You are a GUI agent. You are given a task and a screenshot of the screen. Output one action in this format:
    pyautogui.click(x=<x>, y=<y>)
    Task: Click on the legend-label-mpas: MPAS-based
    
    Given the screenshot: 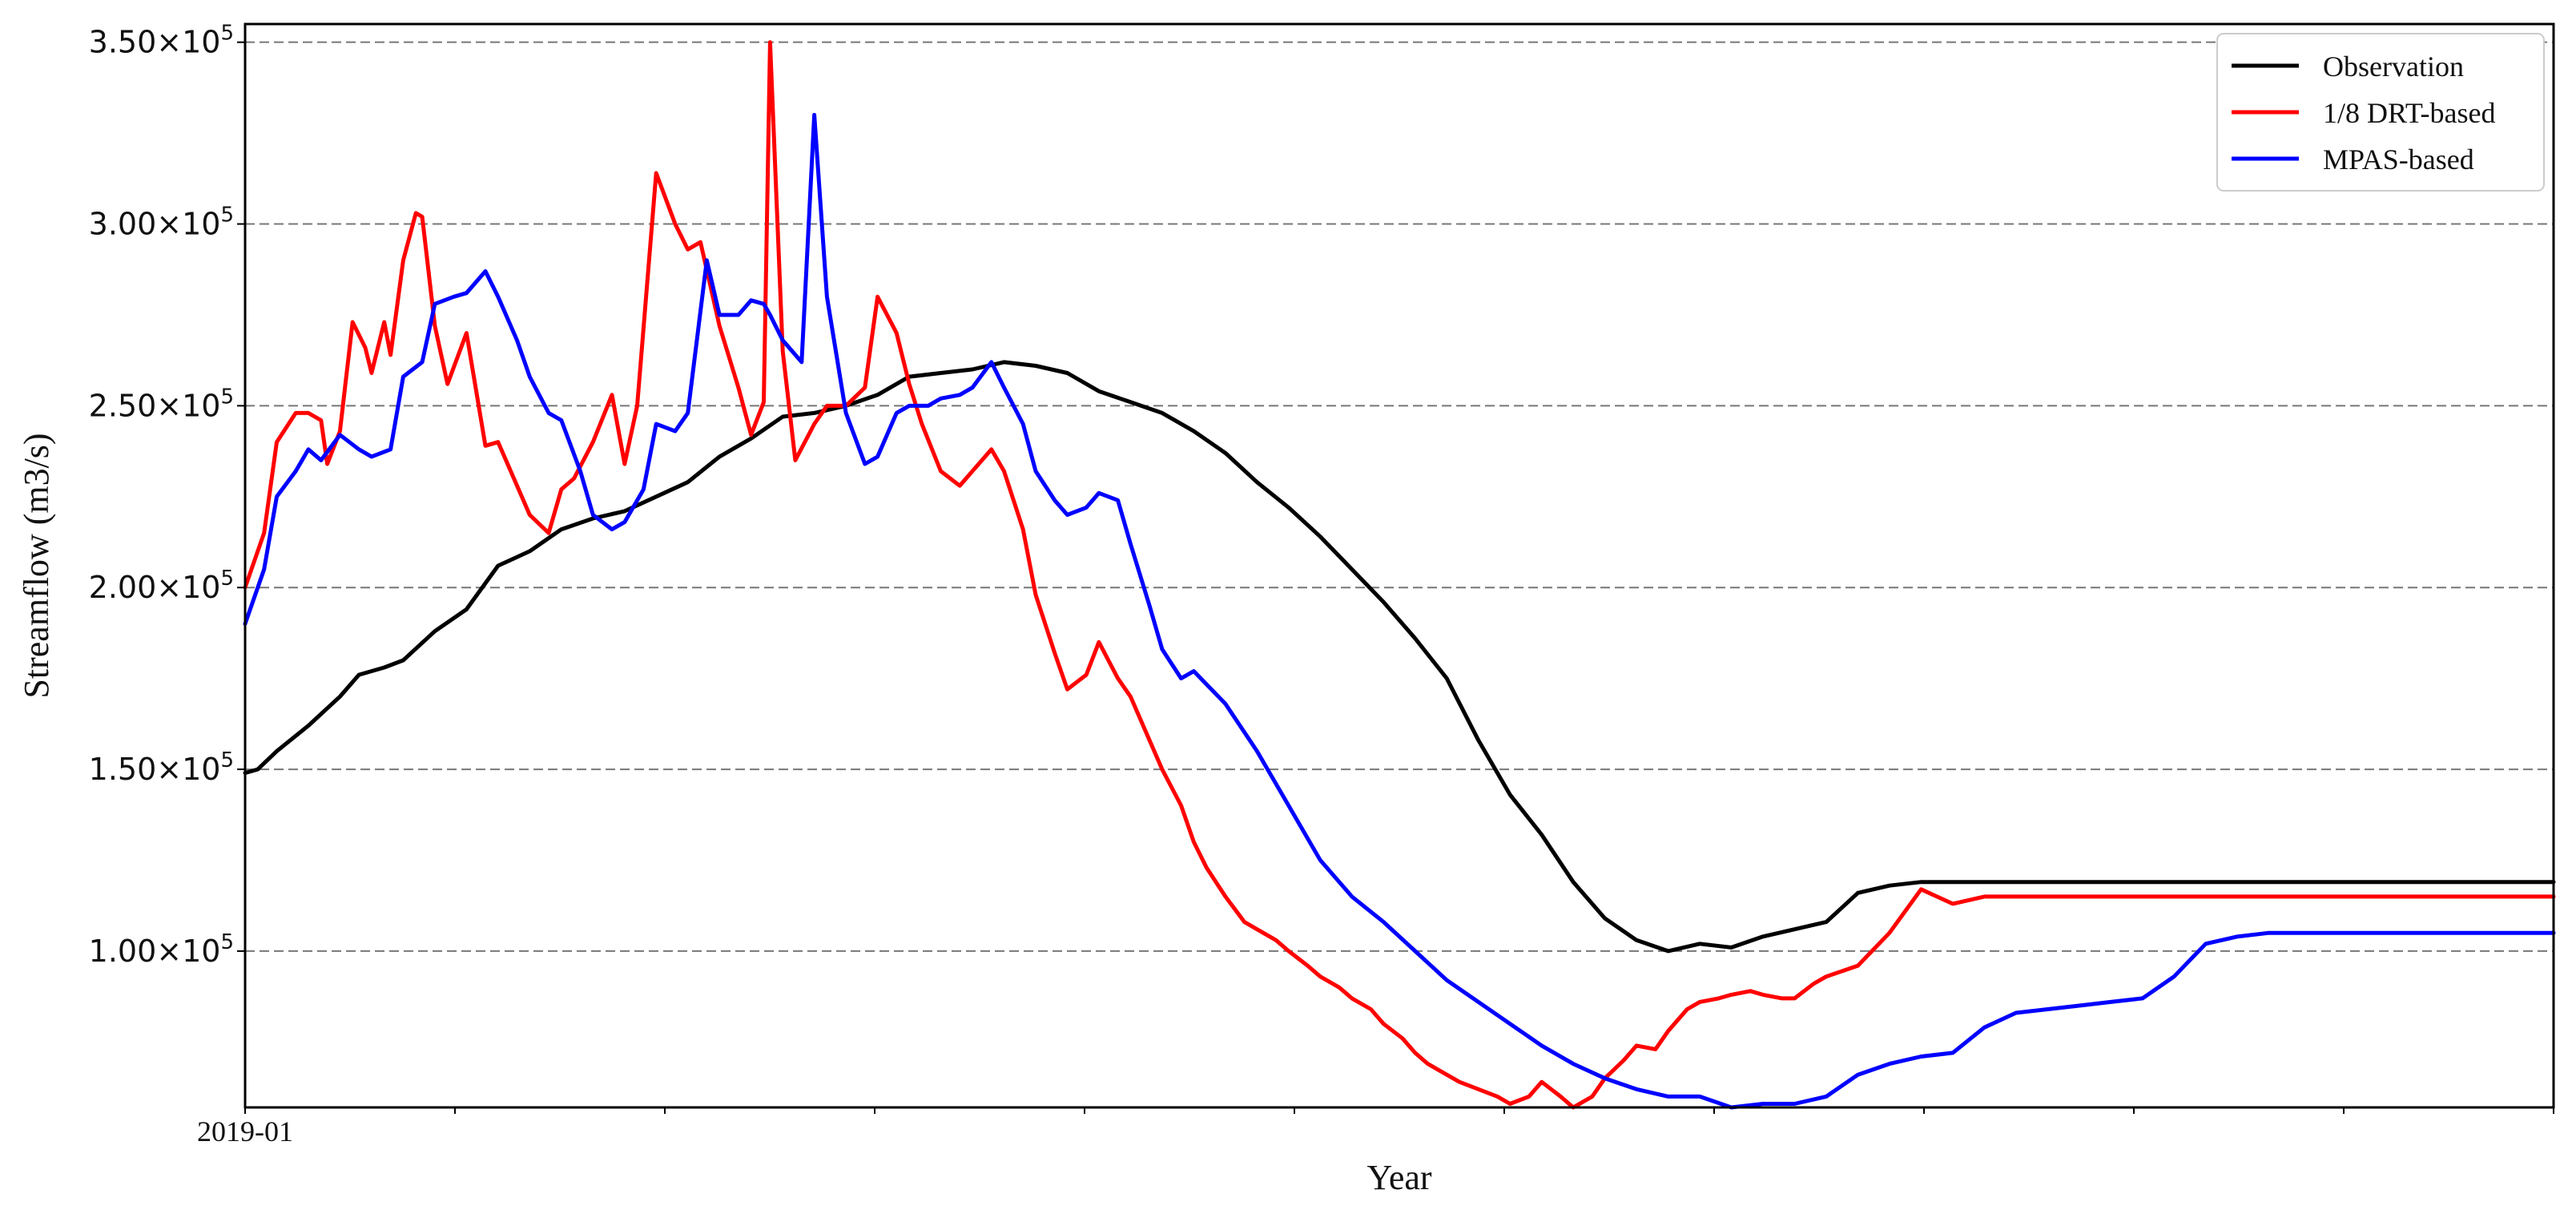 What is the action you would take?
    pyautogui.click(x=2398, y=159)
    